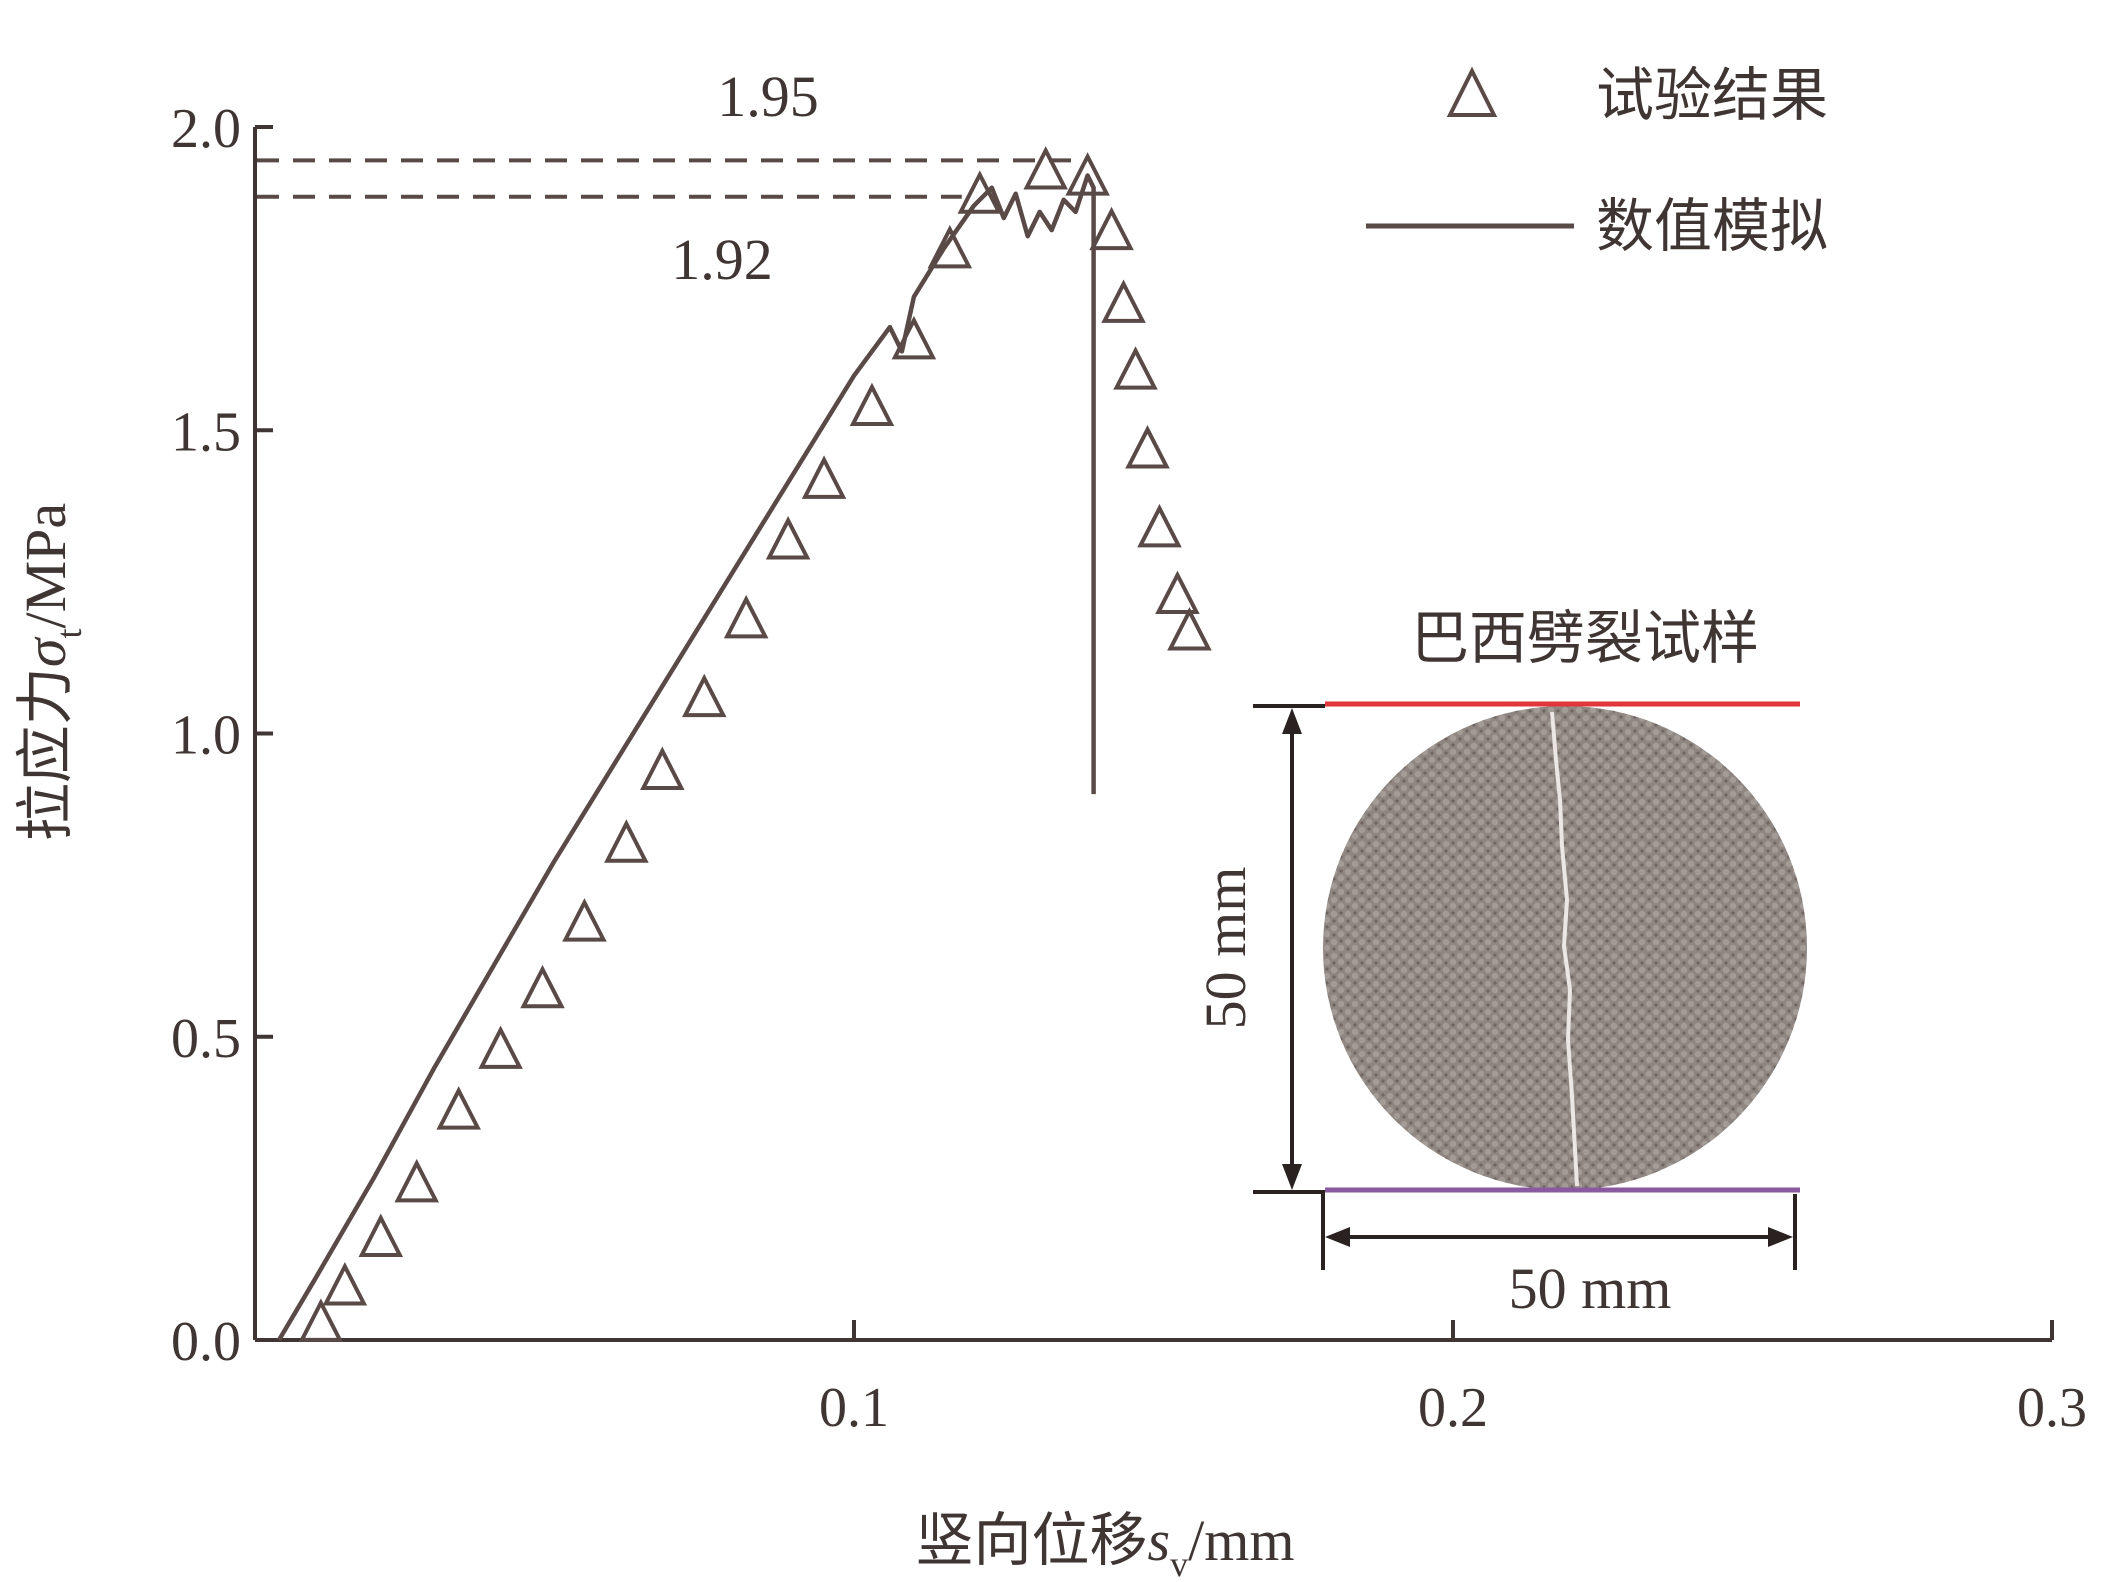  Describe the element at coordinates (69, 634) in the screenshot. I see `y-axis-label-sub: t` at that location.